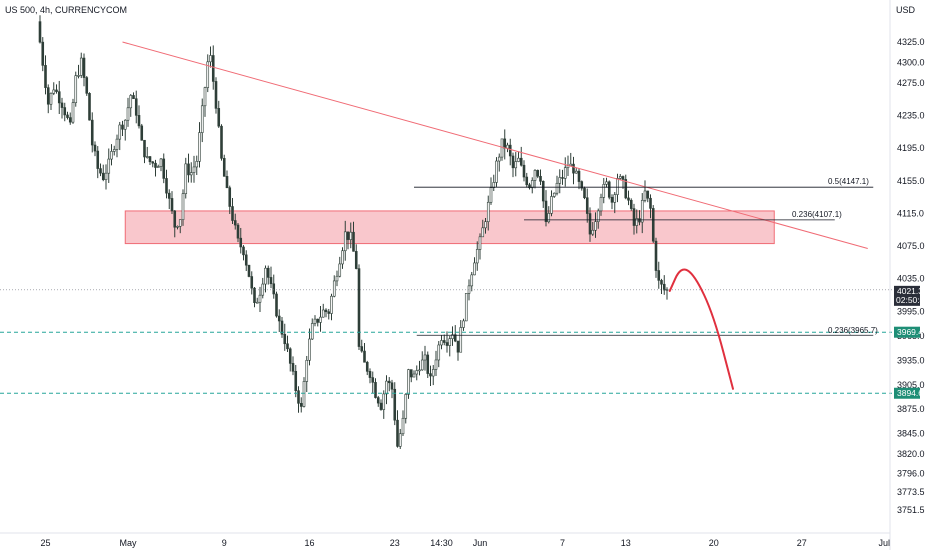 The width and height of the screenshot is (932, 550). I want to click on x-tick-label: 20, so click(714, 543).